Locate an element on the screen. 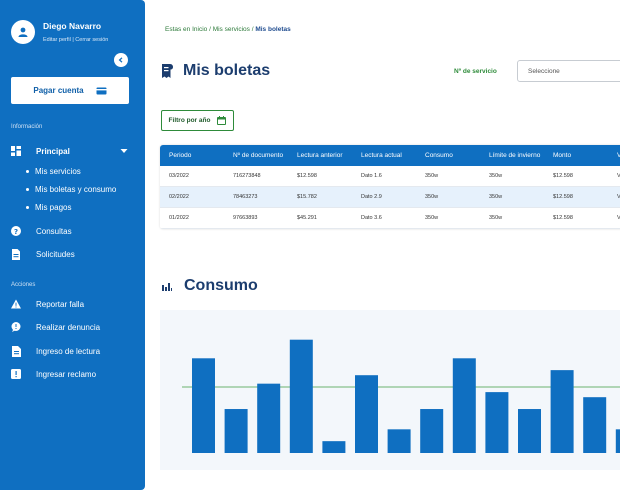 The width and height of the screenshot is (620, 490). profile is located at coordinates (23, 32).